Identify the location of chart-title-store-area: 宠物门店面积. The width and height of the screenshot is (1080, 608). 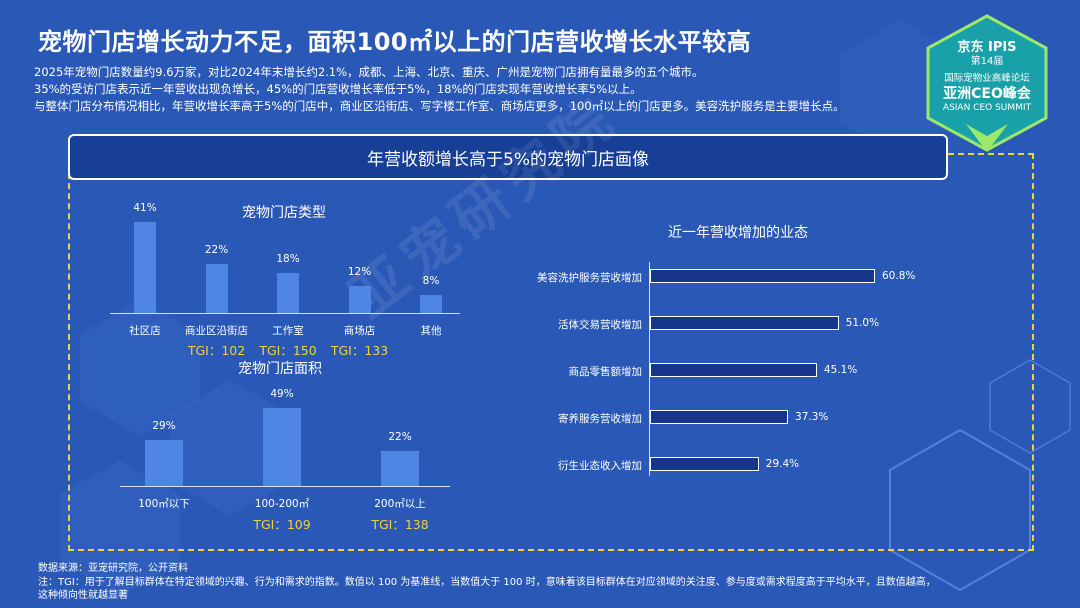
(280, 369).